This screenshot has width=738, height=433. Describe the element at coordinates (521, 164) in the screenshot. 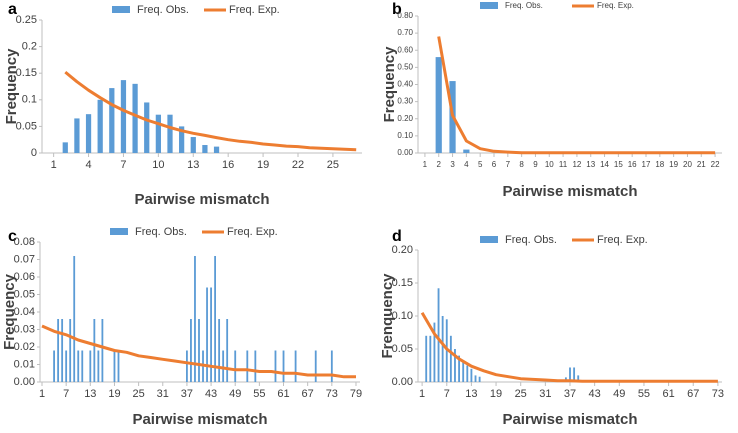

I see `x-tick-label: 8` at that location.